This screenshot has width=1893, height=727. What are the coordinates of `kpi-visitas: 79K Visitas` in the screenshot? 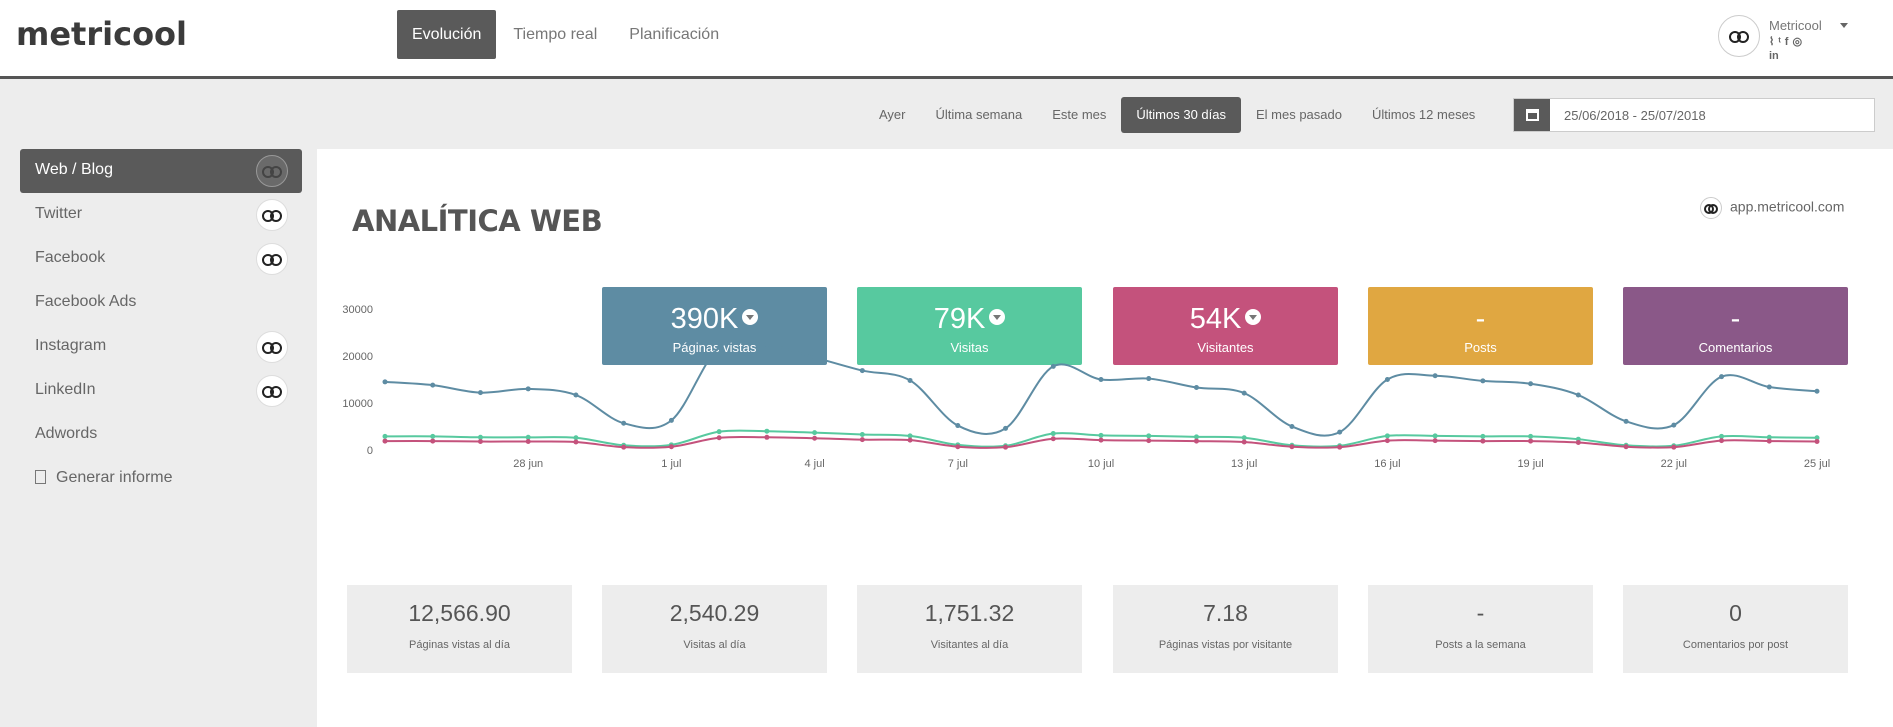 It's located at (969, 326).